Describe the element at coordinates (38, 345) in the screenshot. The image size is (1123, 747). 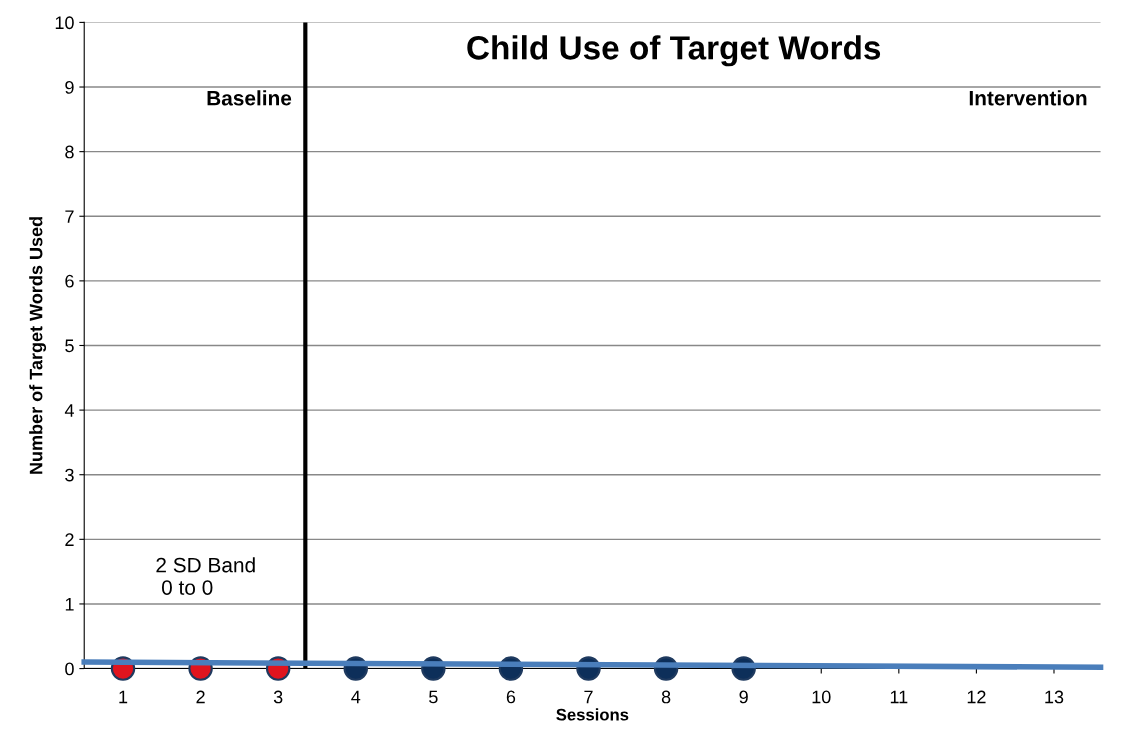
I see `y-axis-title: Number of Target Words Used` at that location.